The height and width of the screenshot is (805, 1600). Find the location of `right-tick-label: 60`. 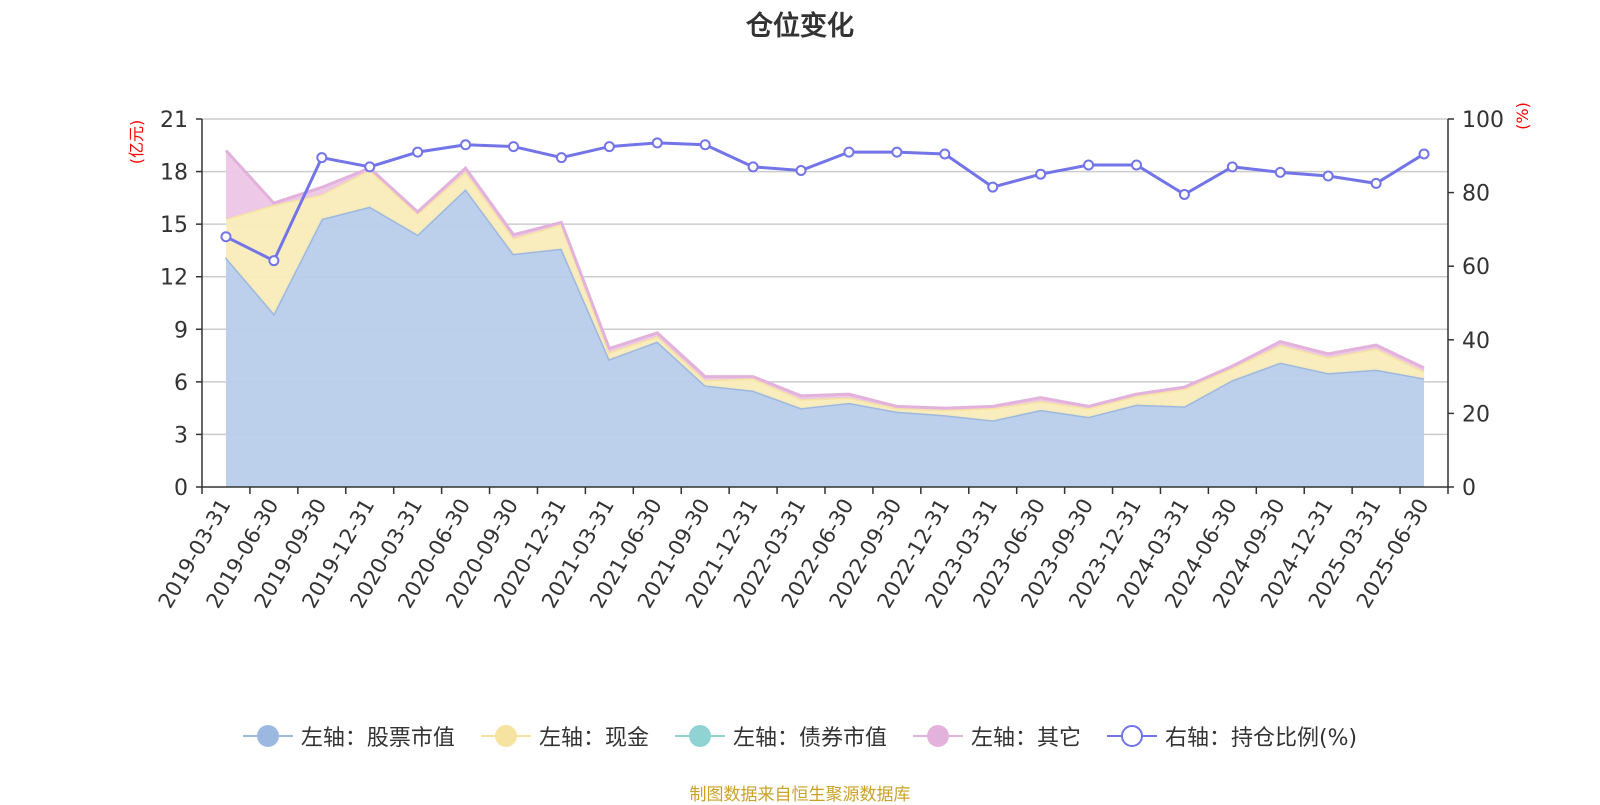

right-tick-label: 60 is located at coordinates (1476, 267).